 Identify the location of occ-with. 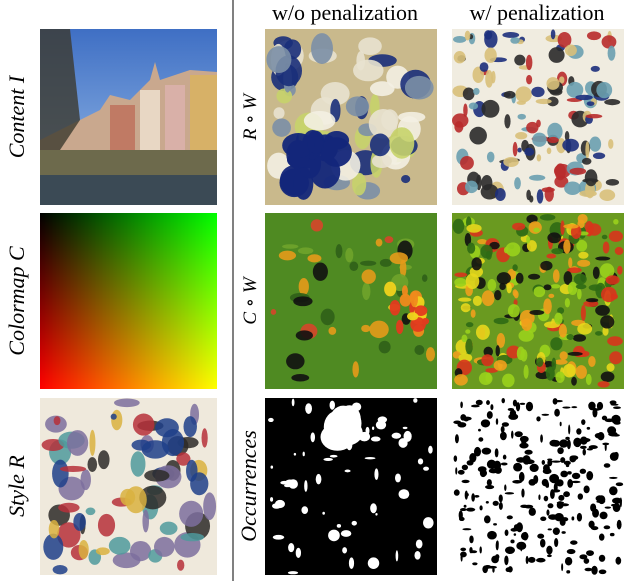
(538, 486).